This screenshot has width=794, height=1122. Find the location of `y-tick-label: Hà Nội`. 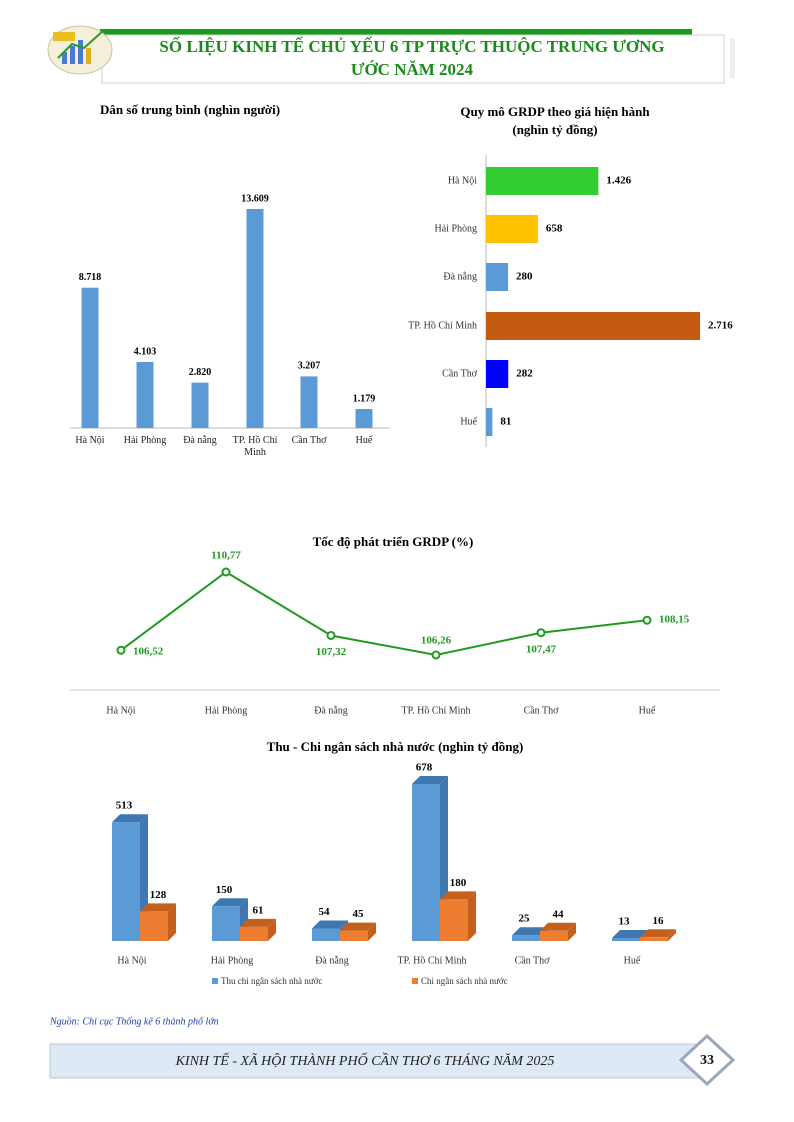

y-tick-label: Hà Nội is located at coordinates (462, 180).